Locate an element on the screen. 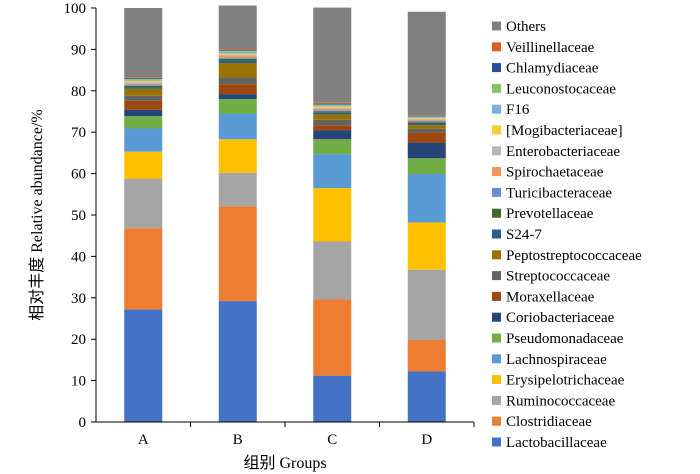 The image size is (700, 474). legend-label: Lachnospiraceae is located at coordinates (556, 360).